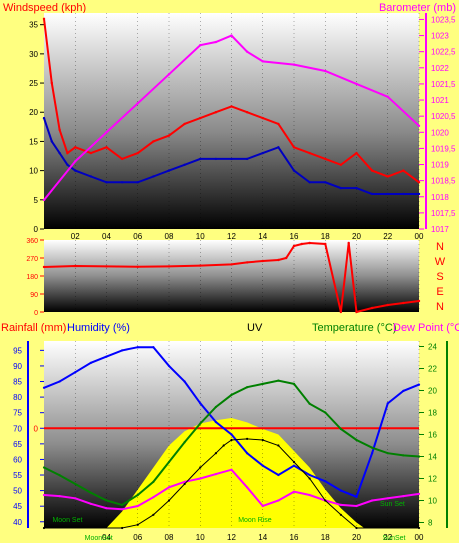 This screenshot has height=543, width=459. Describe the element at coordinates (36, 313) in the screenshot. I see `tick-label: 0` at that location.